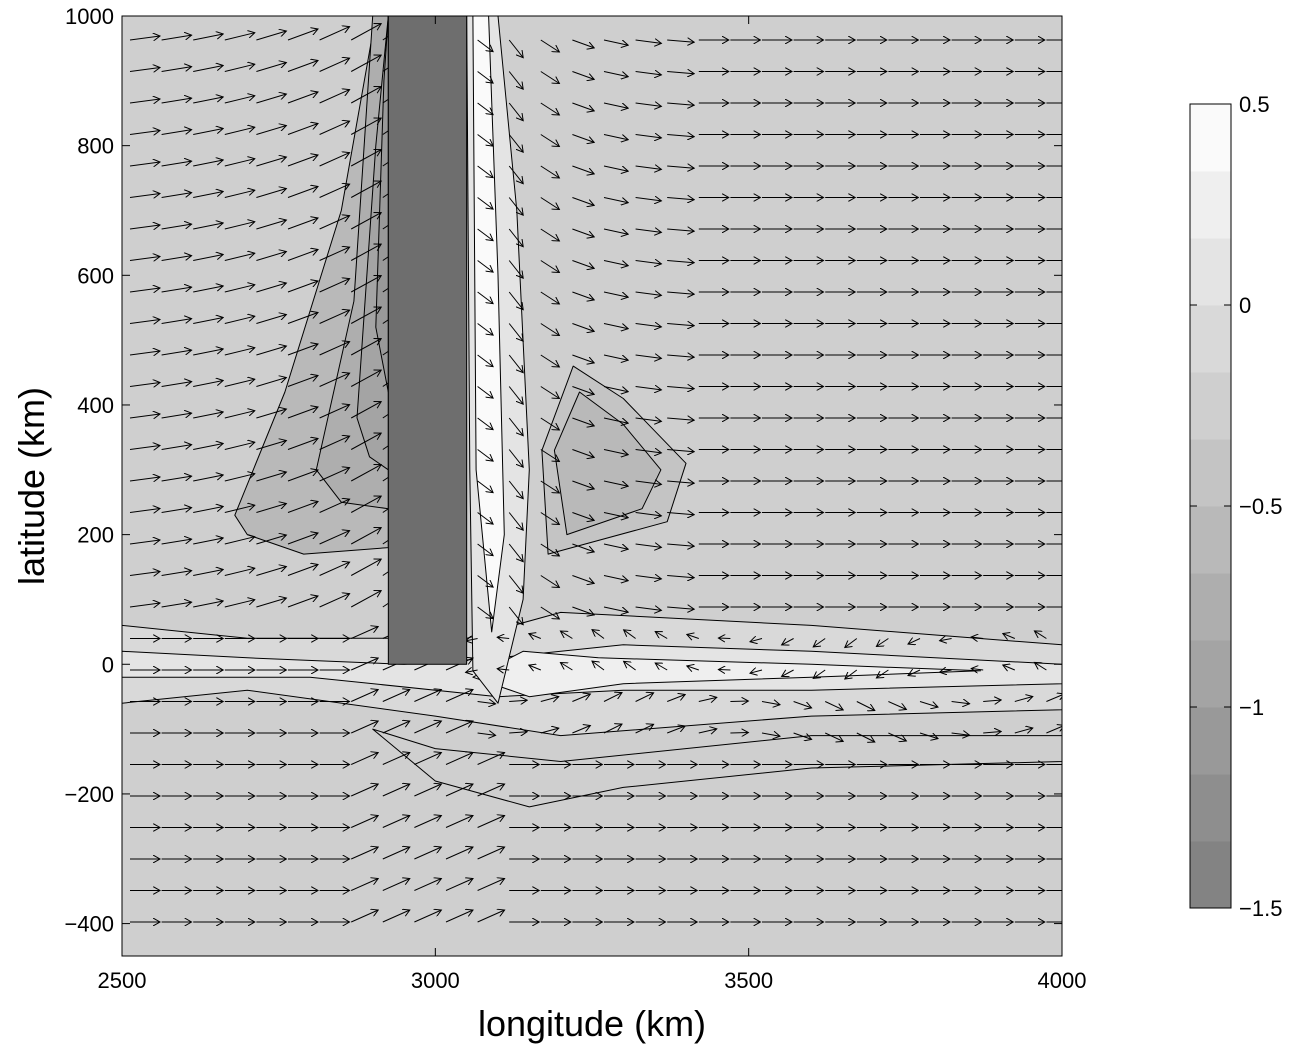 Image resolution: width=1309 pixels, height=1044 pixels. Describe the element at coordinates (1062, 980) in the screenshot. I see `x-tick-label: 4000` at that location.